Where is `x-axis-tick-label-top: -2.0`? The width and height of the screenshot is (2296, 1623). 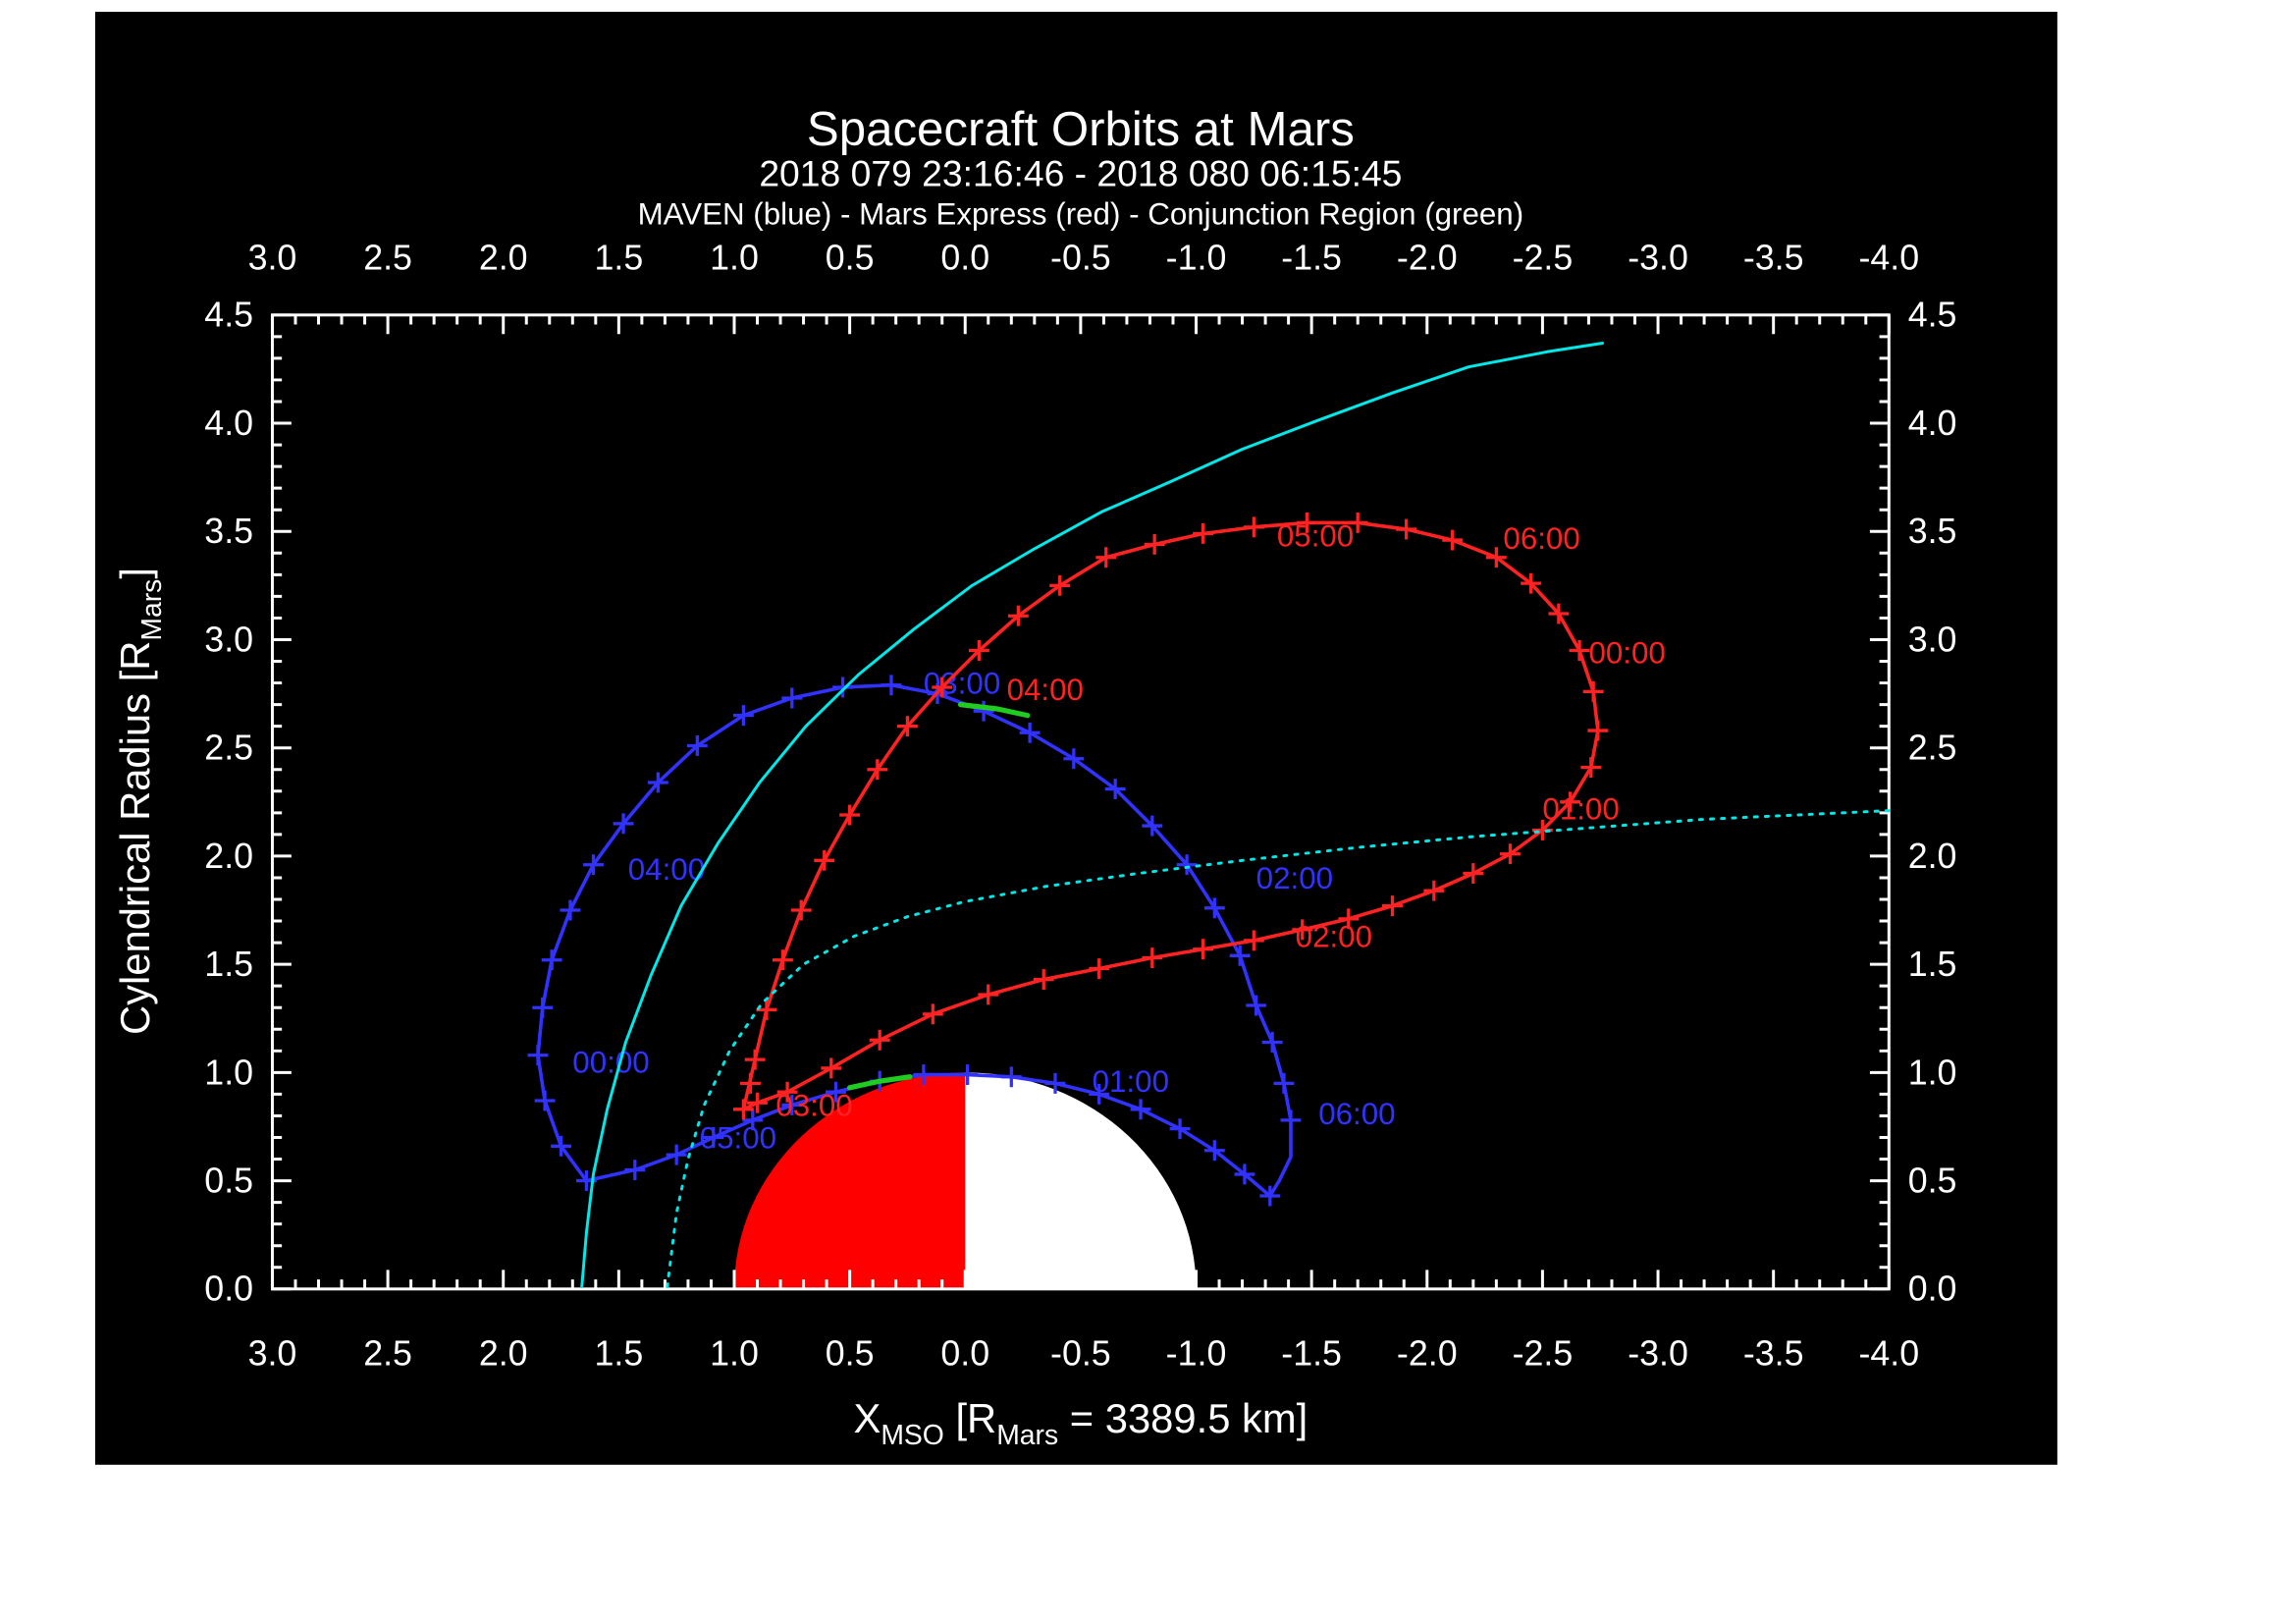 x-axis-tick-label-top: -2.0 is located at coordinates (1427, 258).